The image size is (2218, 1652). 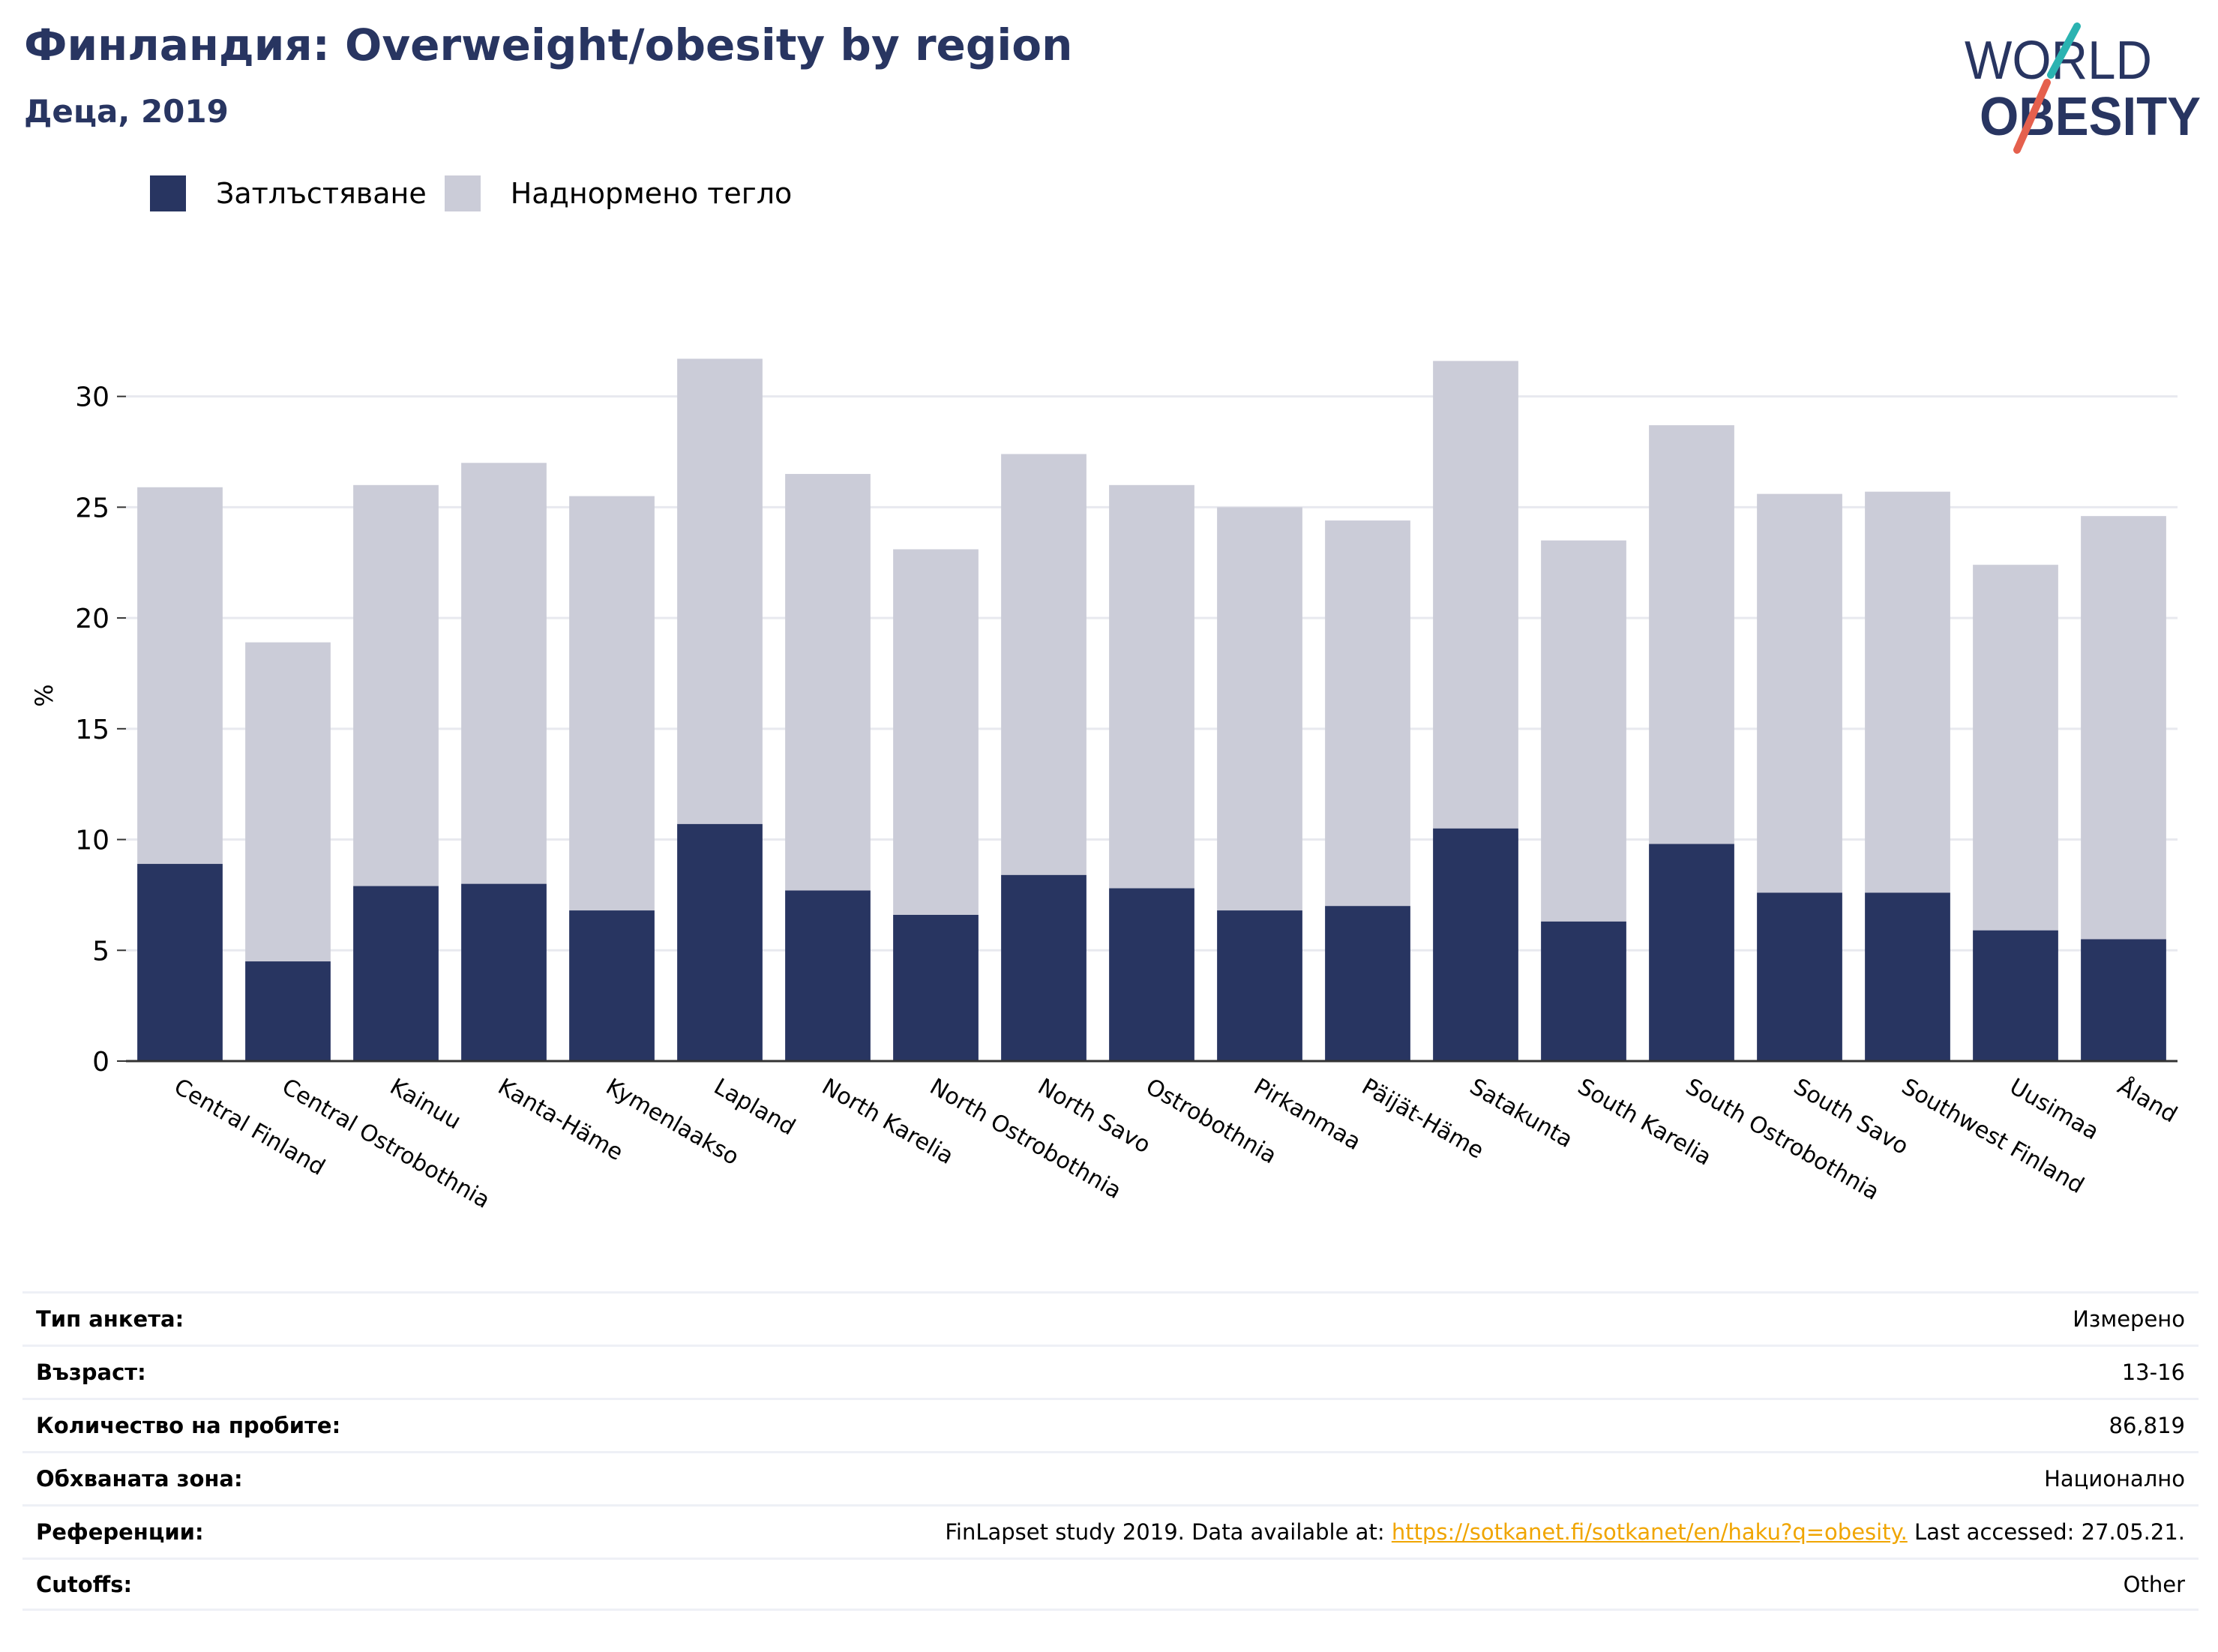 What do you see at coordinates (2046, 1532) in the screenshot?
I see `reference-accessed: Last accessed: 27.05.21.` at bounding box center [2046, 1532].